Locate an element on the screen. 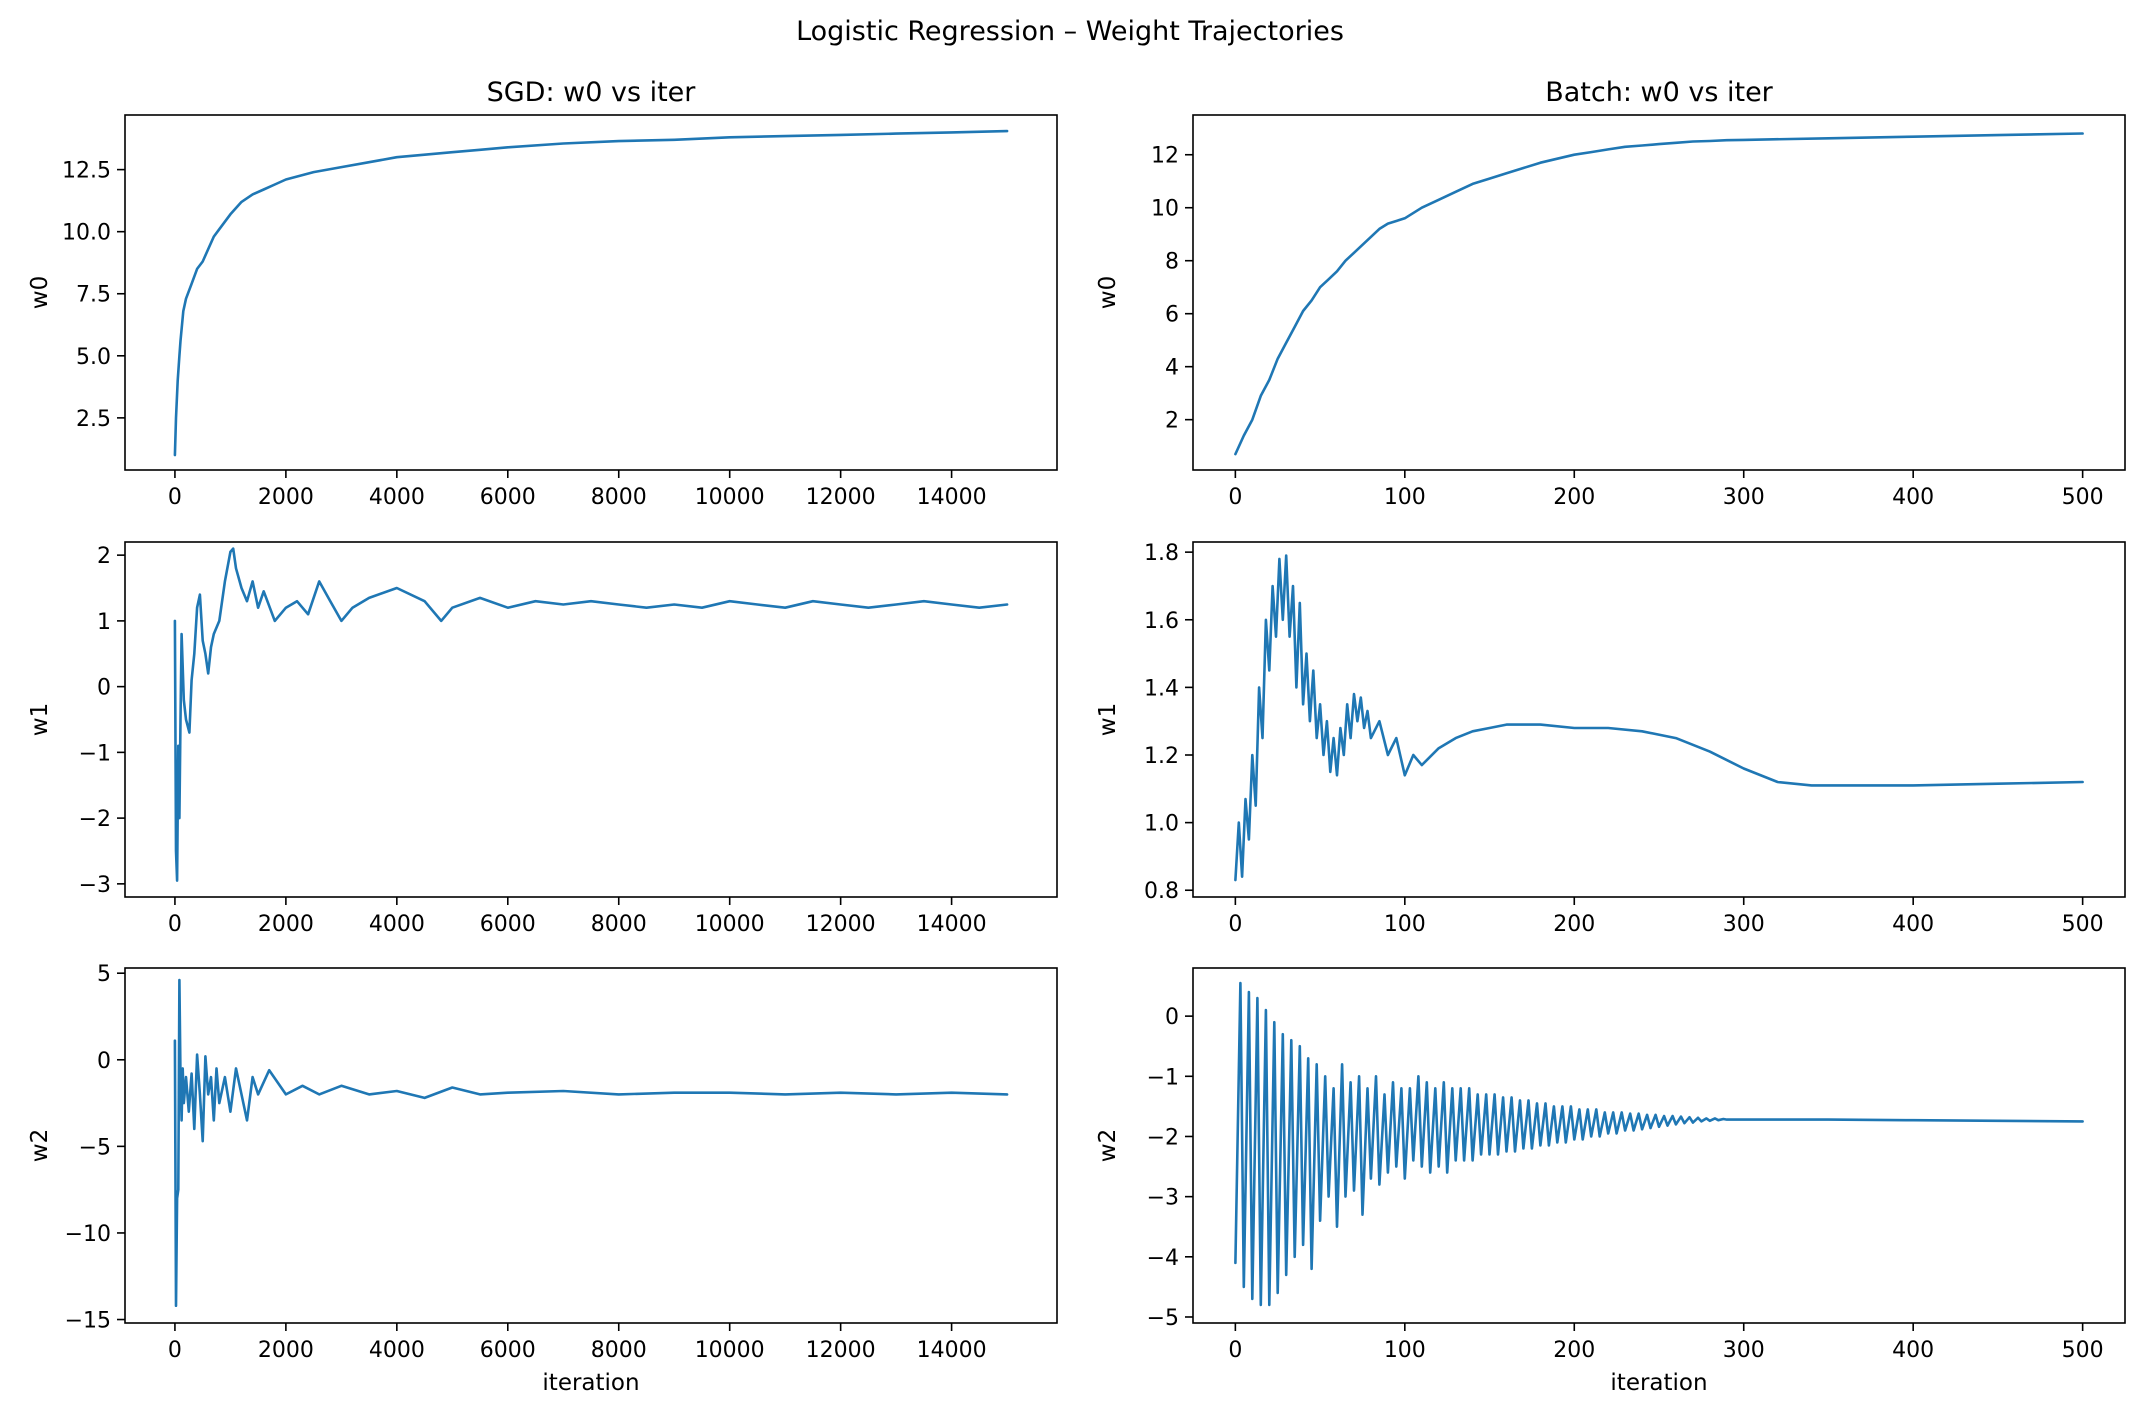  y-tick-label: −15 is located at coordinates (88, 1321).